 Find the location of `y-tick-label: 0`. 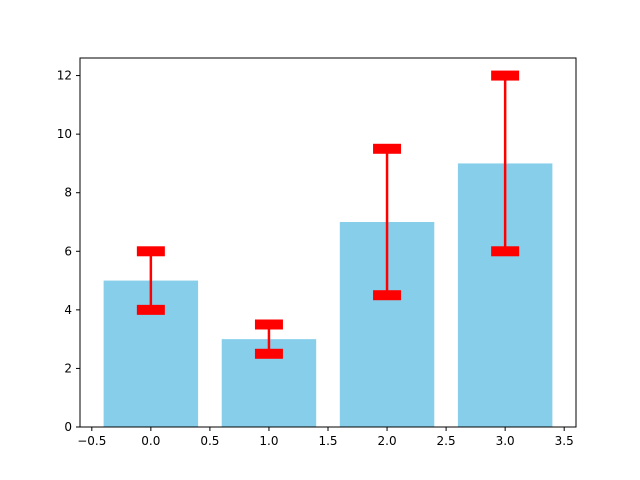

y-tick-label: 0 is located at coordinates (68, 427).